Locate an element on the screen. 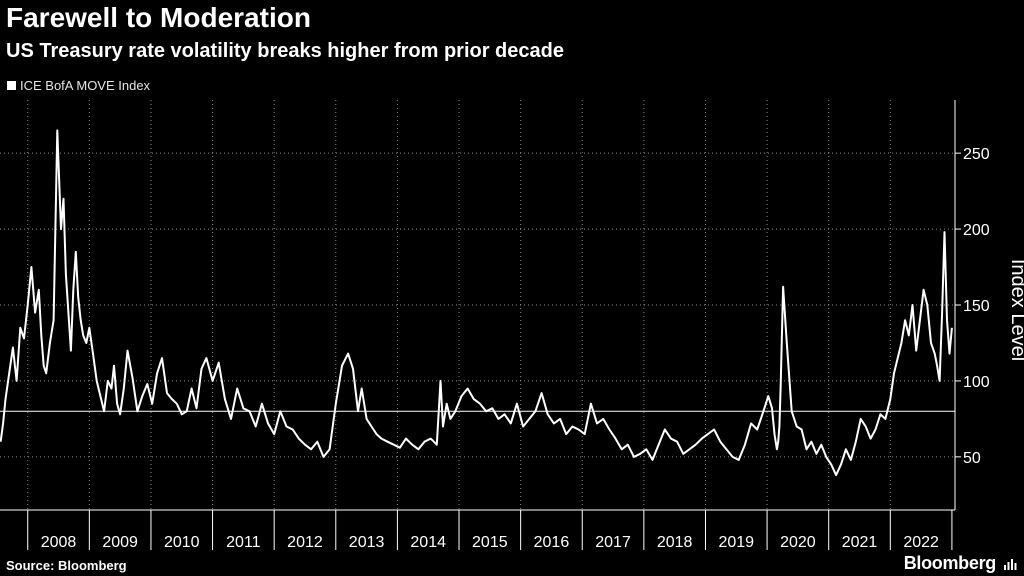 The image size is (1024, 576). legend-label: ICE BofA MOVE Index is located at coordinates (85, 85).